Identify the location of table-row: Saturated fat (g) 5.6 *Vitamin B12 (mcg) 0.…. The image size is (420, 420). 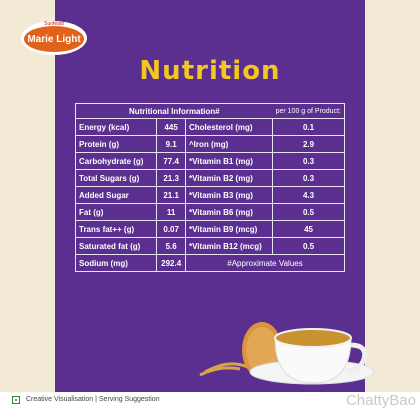
(209, 246).